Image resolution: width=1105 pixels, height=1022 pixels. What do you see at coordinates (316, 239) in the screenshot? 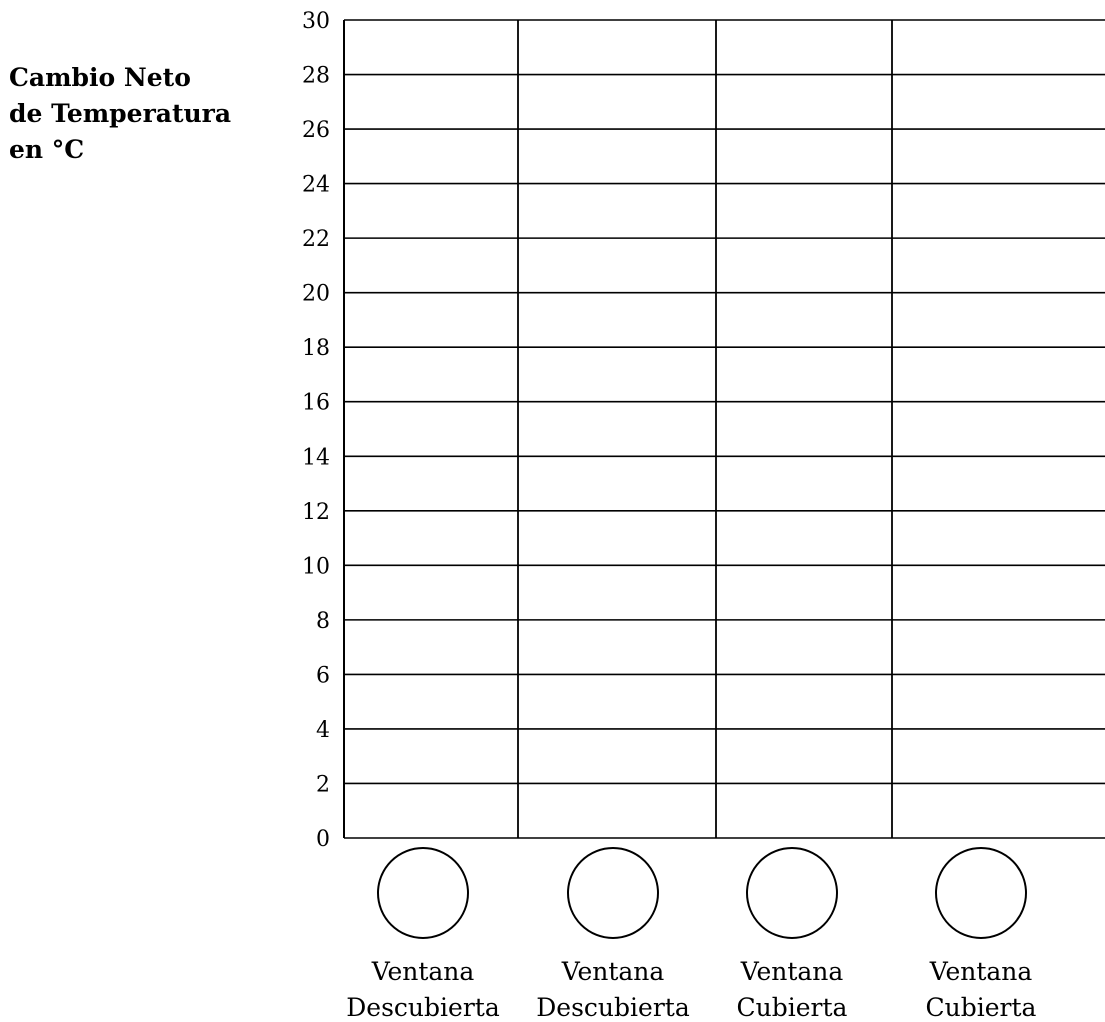
I see `y-tick-label: 22` at bounding box center [316, 239].